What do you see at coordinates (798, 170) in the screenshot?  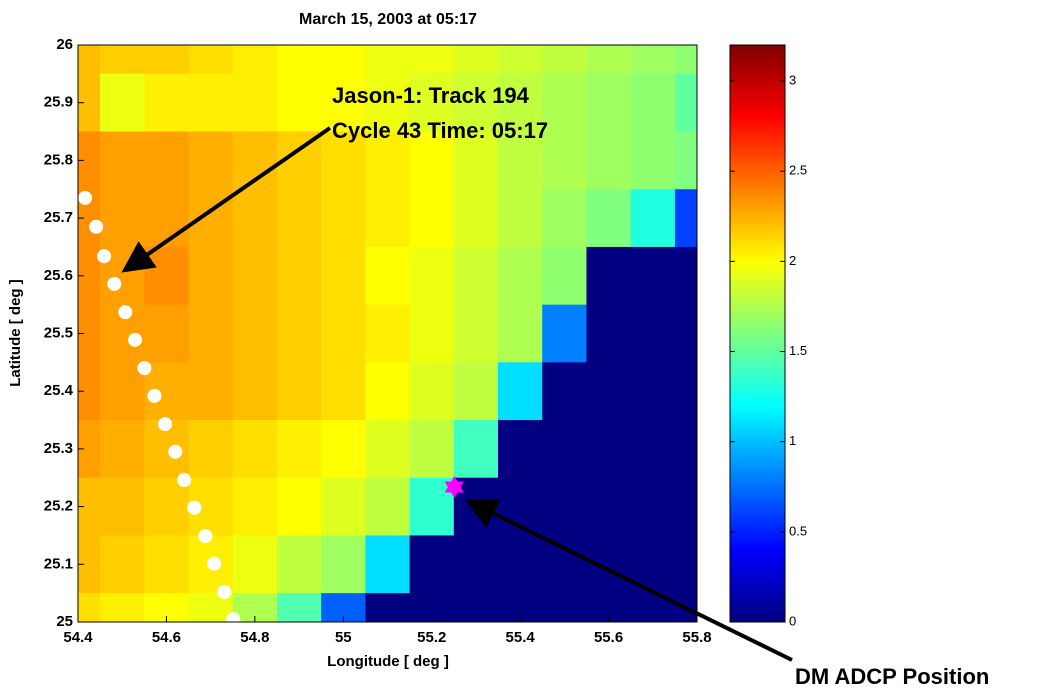 I see `colorbar-tick-label: 2.5` at bounding box center [798, 170].